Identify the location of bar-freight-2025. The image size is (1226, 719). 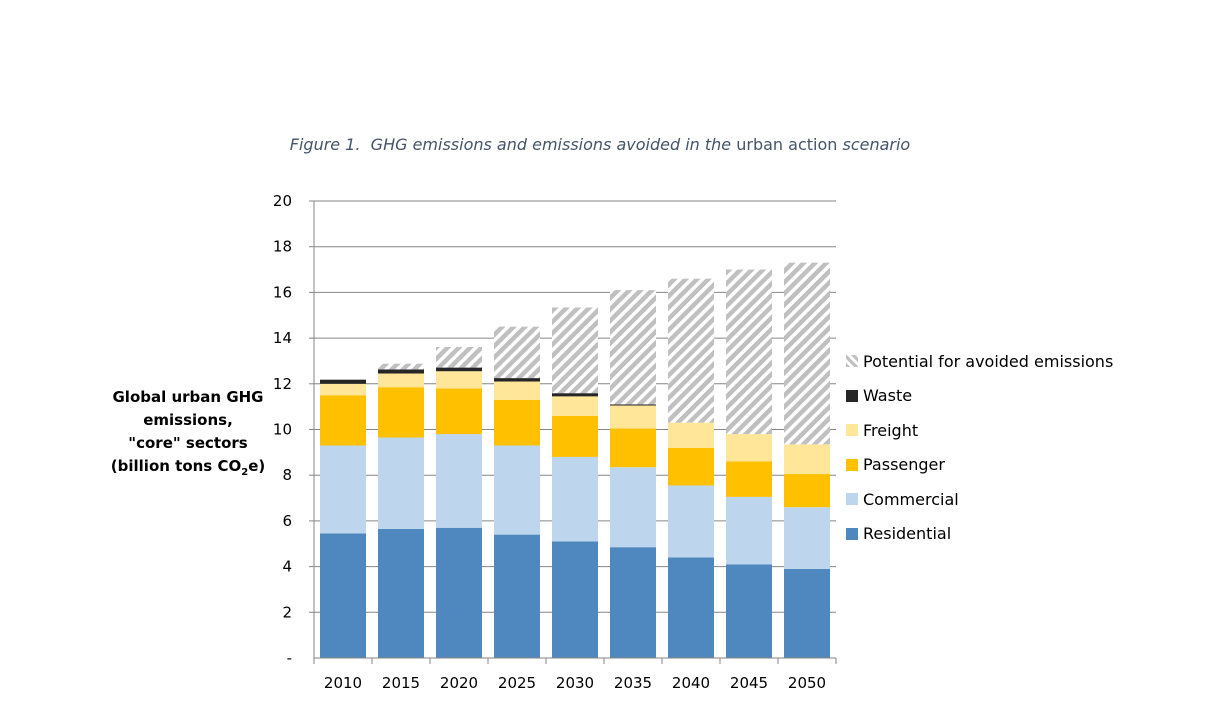
(517, 390).